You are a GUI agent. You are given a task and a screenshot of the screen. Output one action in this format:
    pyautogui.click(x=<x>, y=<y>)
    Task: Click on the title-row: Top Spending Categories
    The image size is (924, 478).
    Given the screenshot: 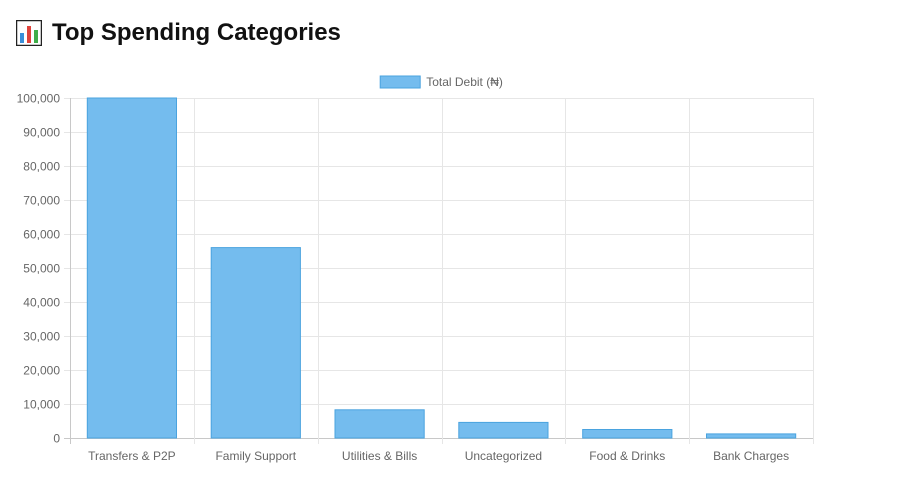 What is the action you would take?
    pyautogui.click(x=178, y=33)
    